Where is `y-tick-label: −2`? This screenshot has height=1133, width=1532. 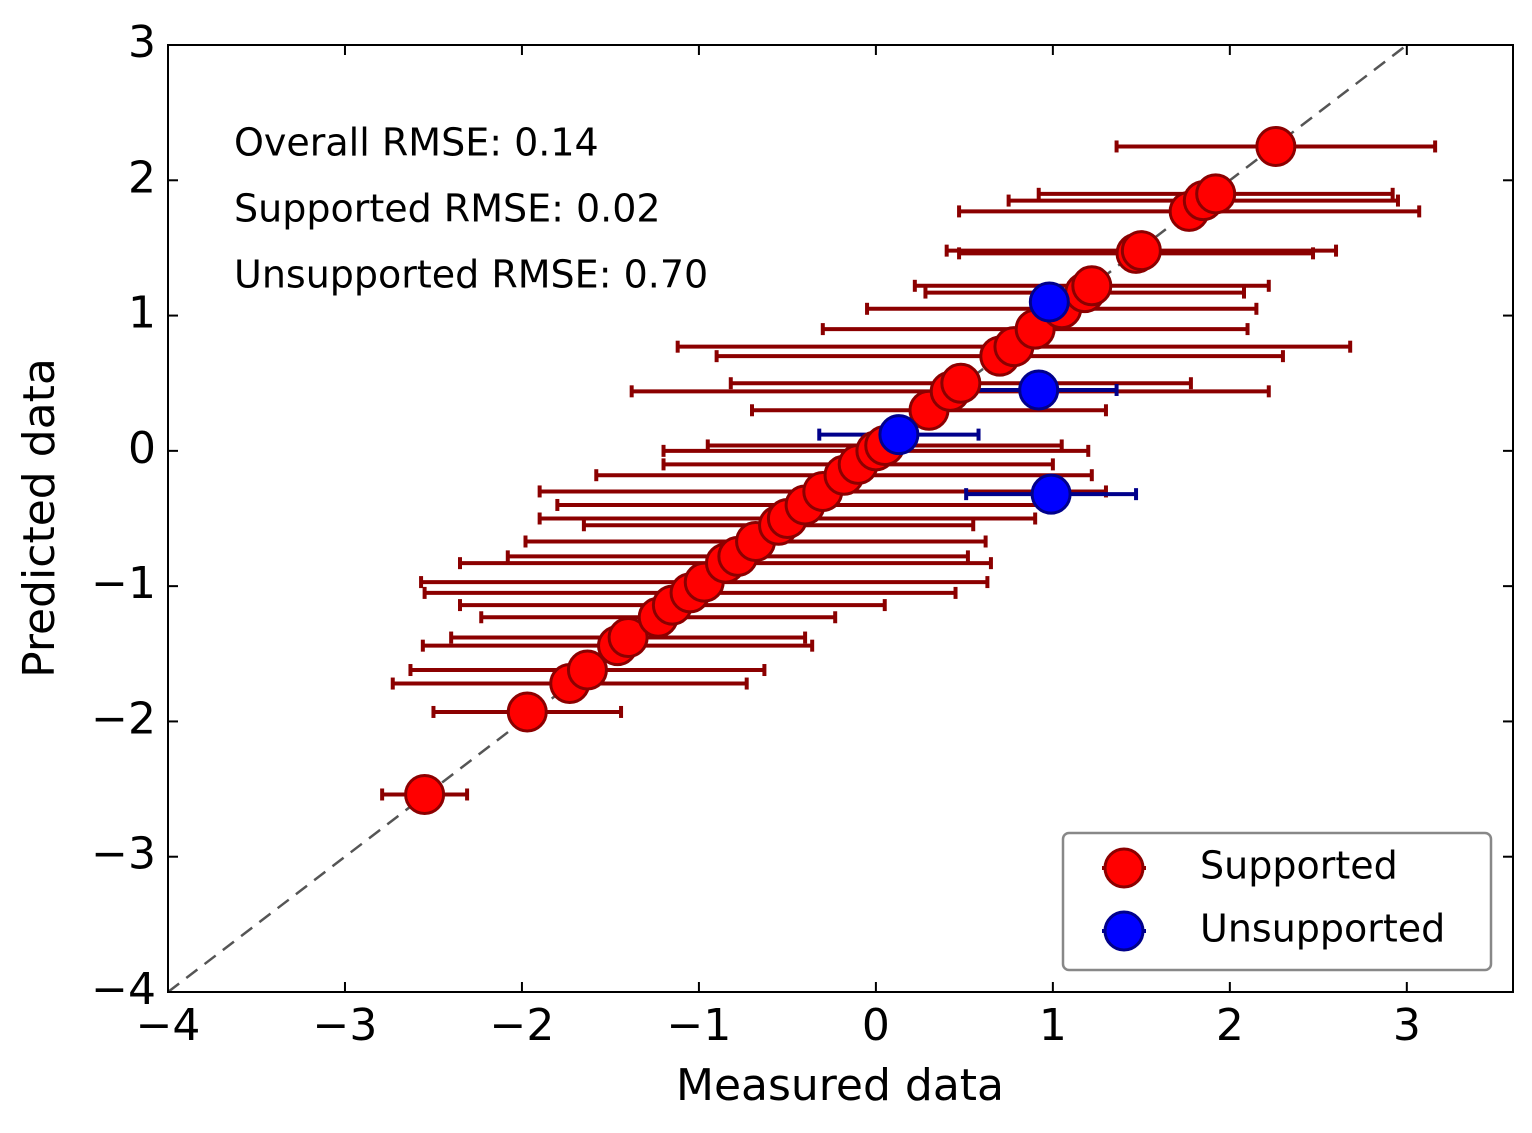 y-tick-label: −2 is located at coordinates (123, 718).